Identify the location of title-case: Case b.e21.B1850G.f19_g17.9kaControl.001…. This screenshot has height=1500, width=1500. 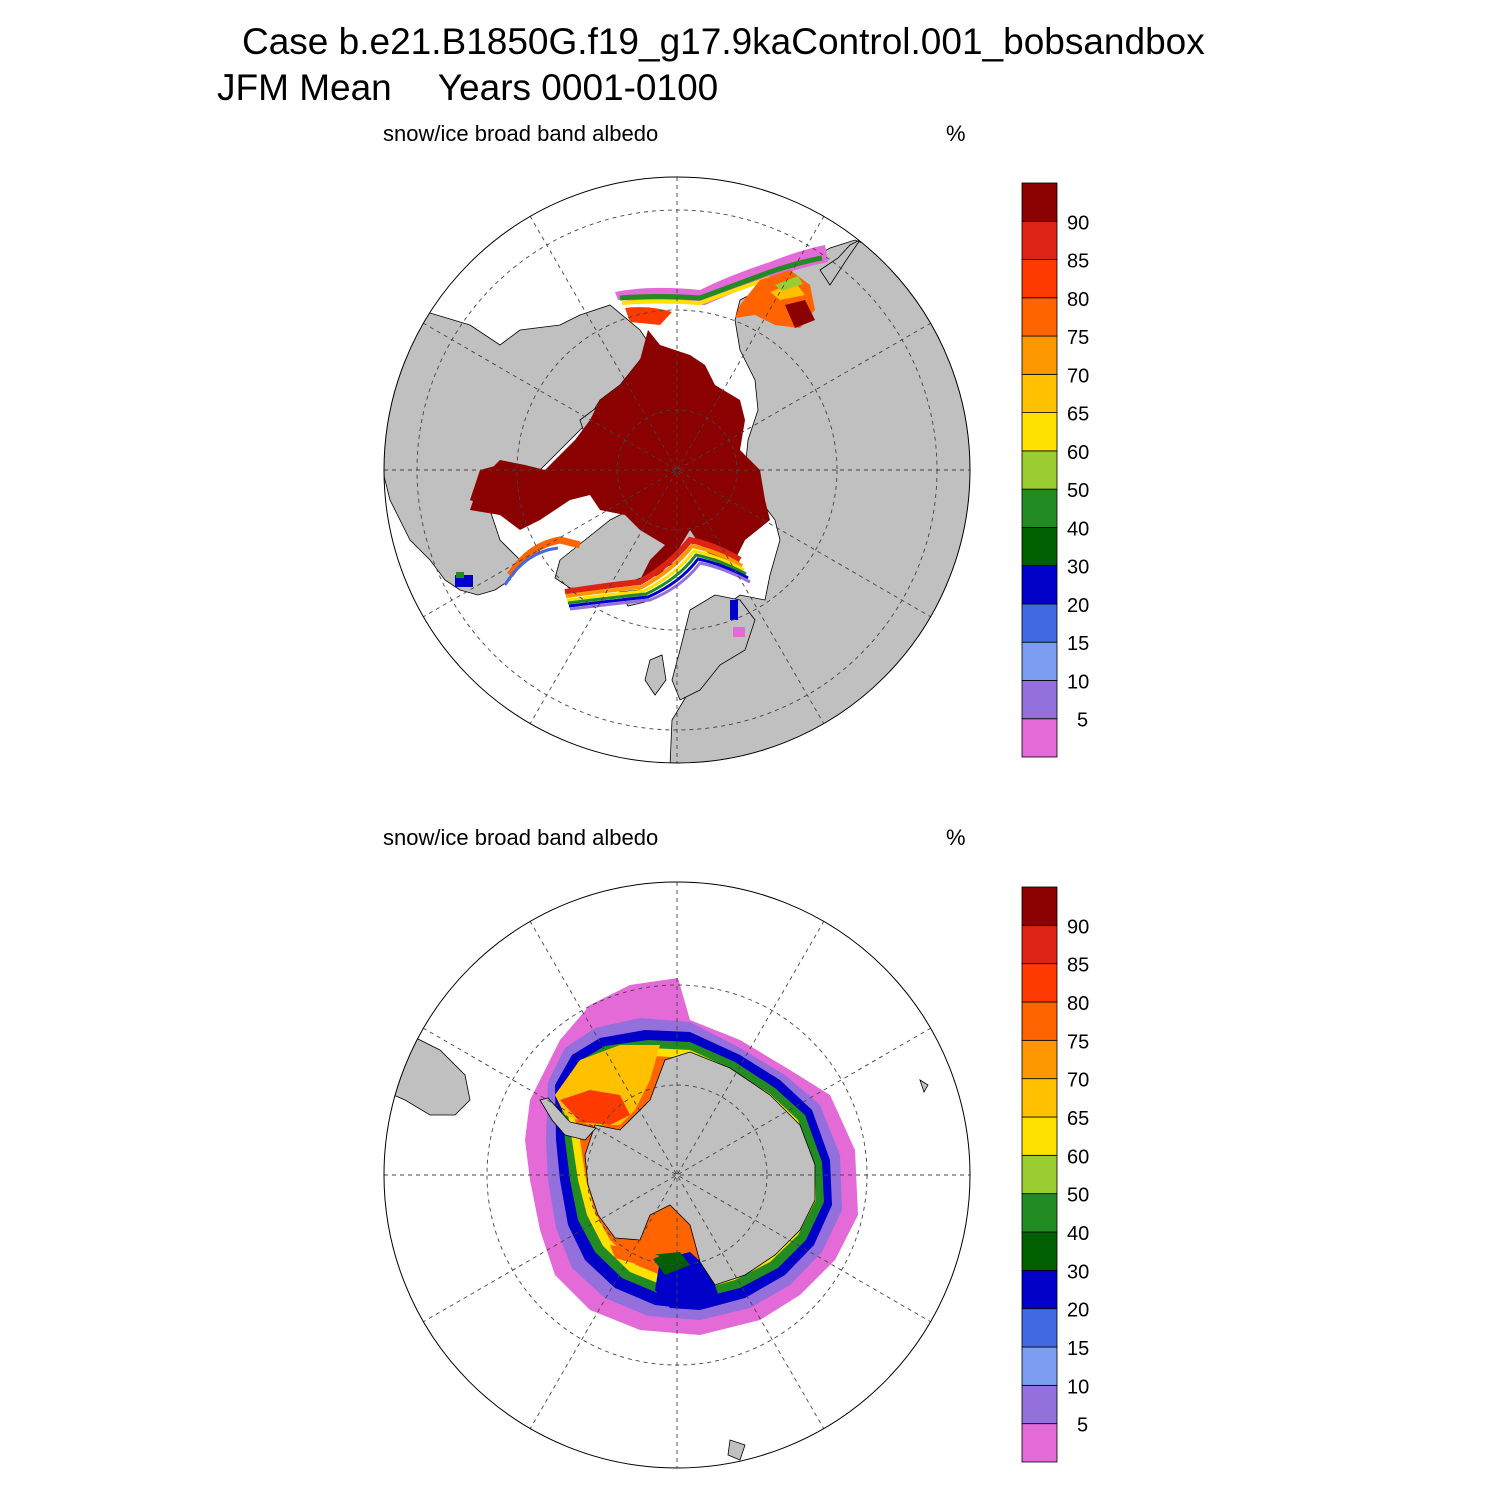
(723, 41).